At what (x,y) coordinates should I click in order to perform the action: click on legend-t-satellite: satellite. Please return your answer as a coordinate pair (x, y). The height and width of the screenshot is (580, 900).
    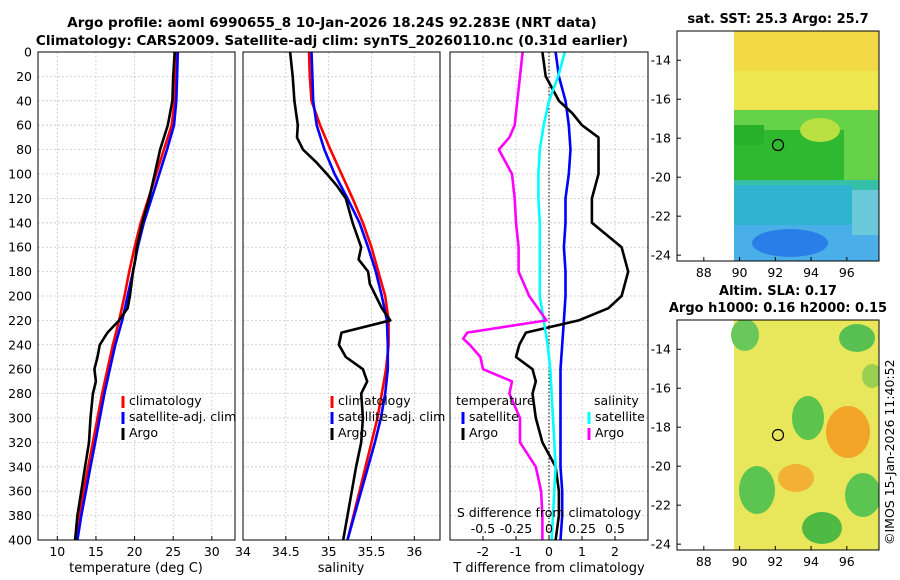
    Looking at the image, I should click on (494, 416).